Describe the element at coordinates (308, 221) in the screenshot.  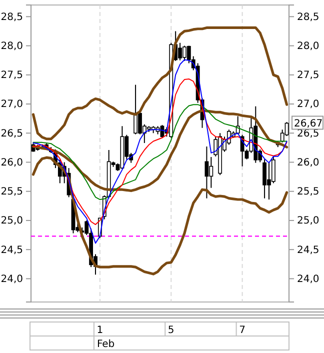
I see `y2-tick-label: 25,0` at that location.